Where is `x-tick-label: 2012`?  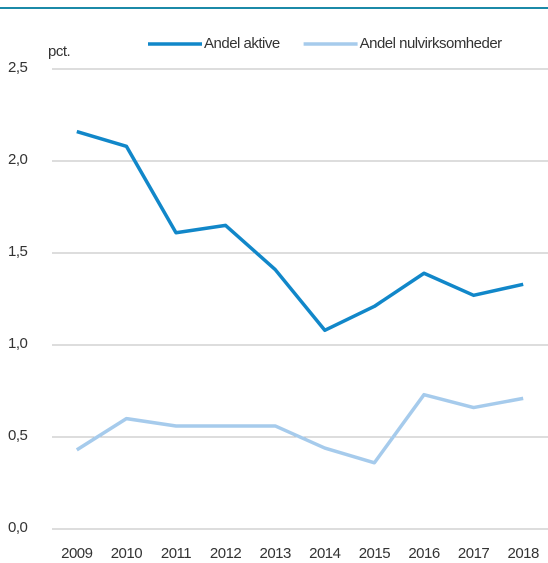
x-tick-label: 2012 is located at coordinates (226, 553).